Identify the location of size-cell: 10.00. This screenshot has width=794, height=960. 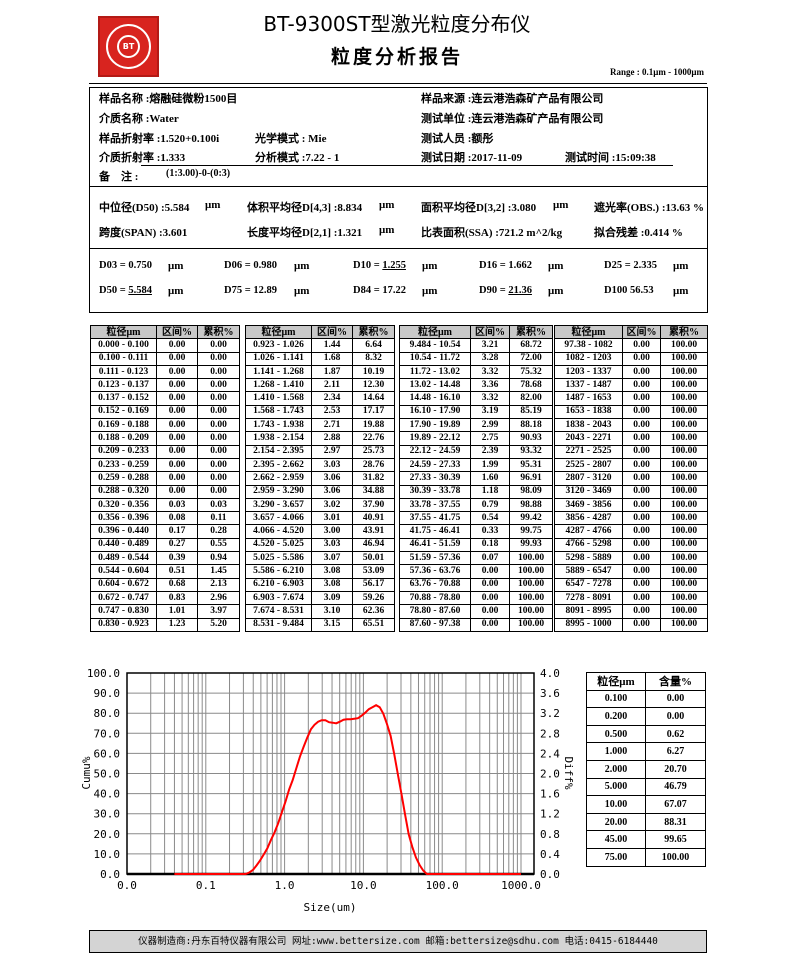
(616, 804).